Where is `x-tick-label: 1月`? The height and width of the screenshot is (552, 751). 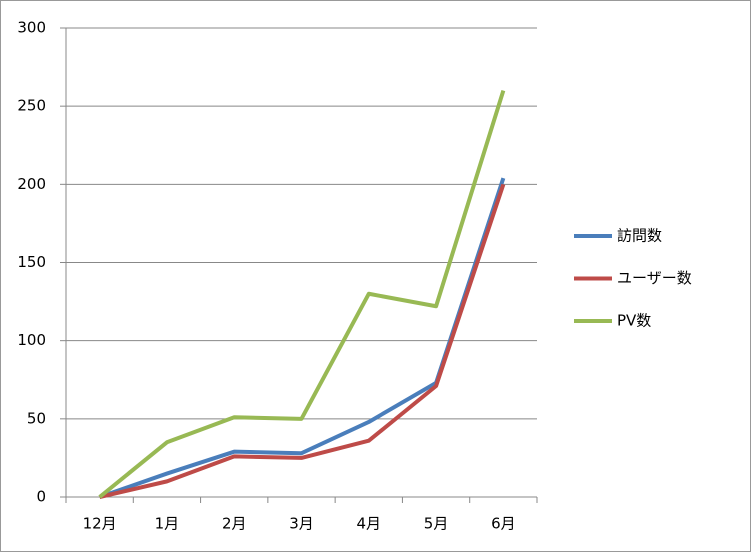
x-tick-label: 1月 is located at coordinates (167, 524).